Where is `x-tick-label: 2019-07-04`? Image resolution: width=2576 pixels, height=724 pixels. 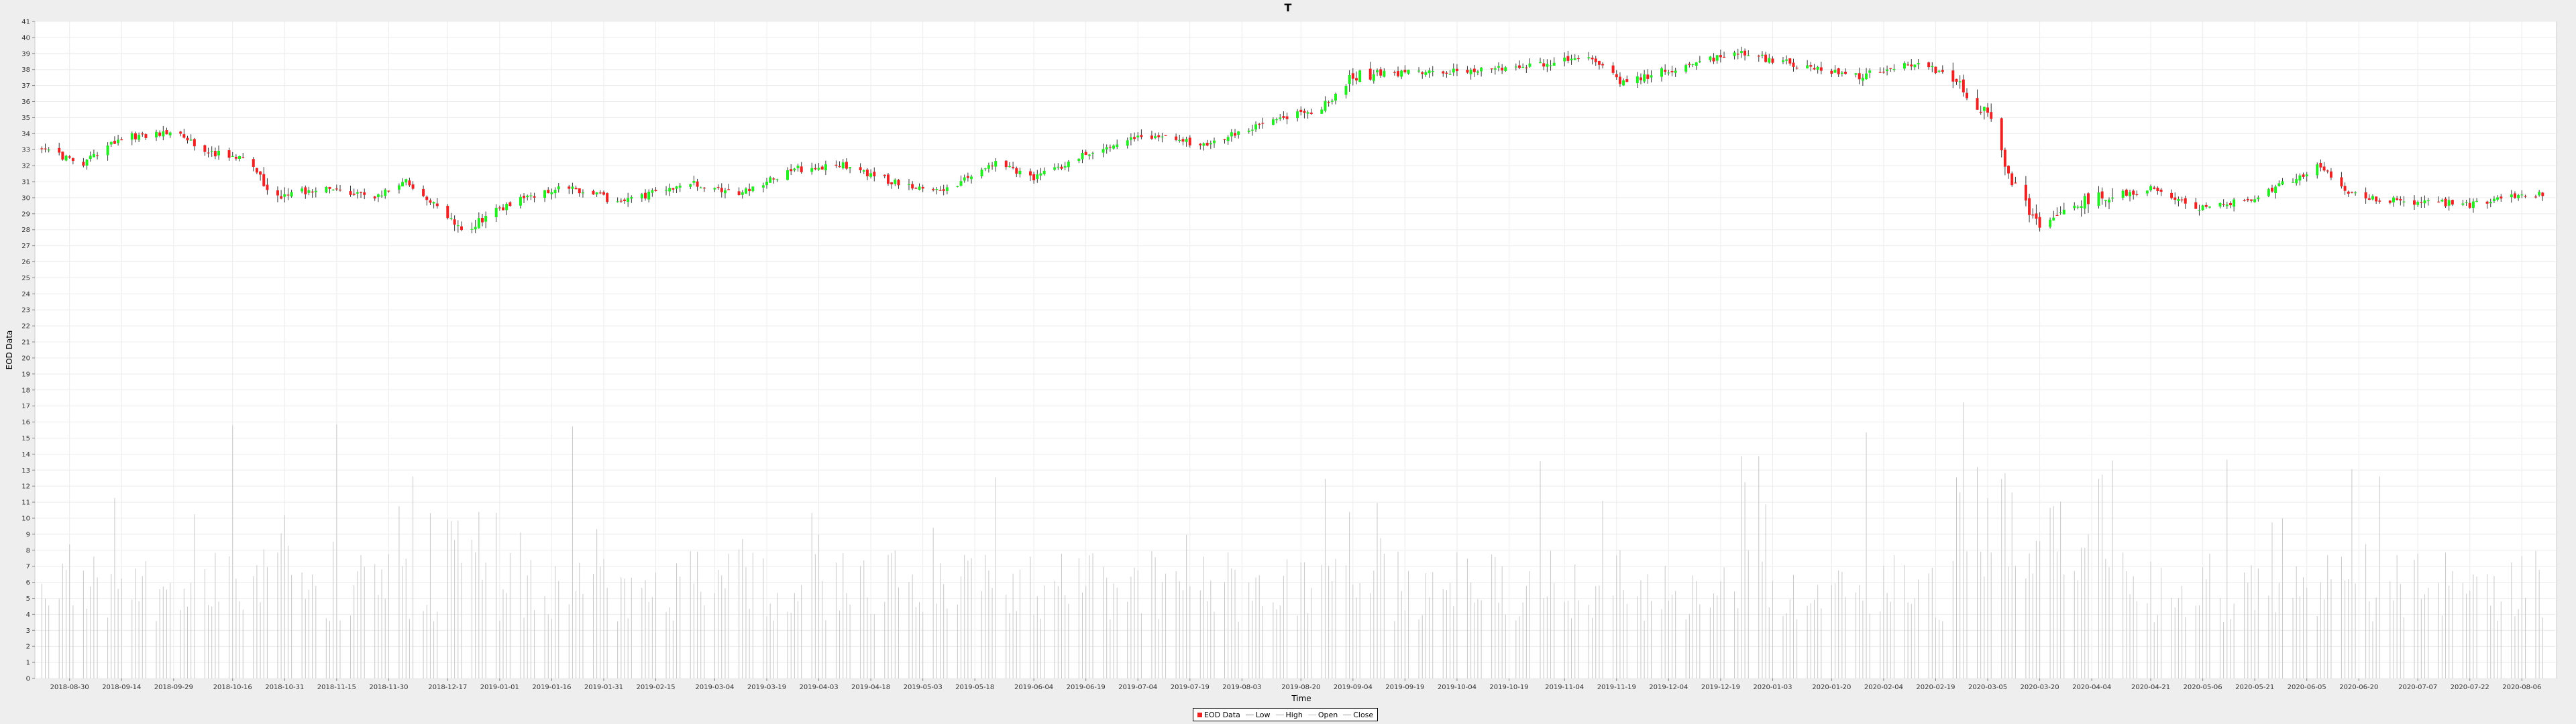 x-tick-label: 2019-07-04 is located at coordinates (1137, 687).